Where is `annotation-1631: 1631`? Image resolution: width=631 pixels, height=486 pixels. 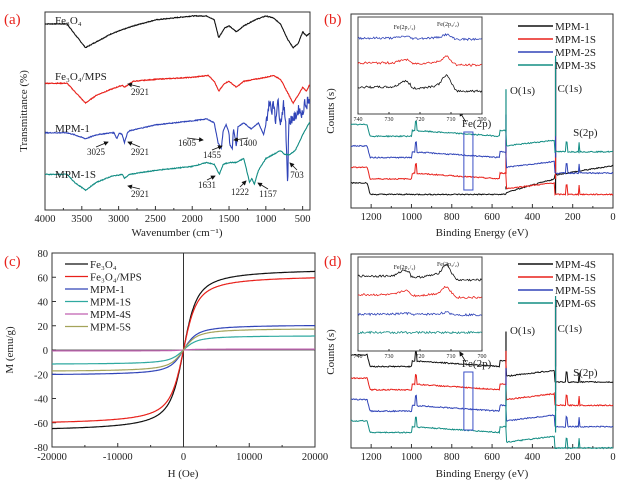
annotation-1631: 1631 is located at coordinates (207, 185).